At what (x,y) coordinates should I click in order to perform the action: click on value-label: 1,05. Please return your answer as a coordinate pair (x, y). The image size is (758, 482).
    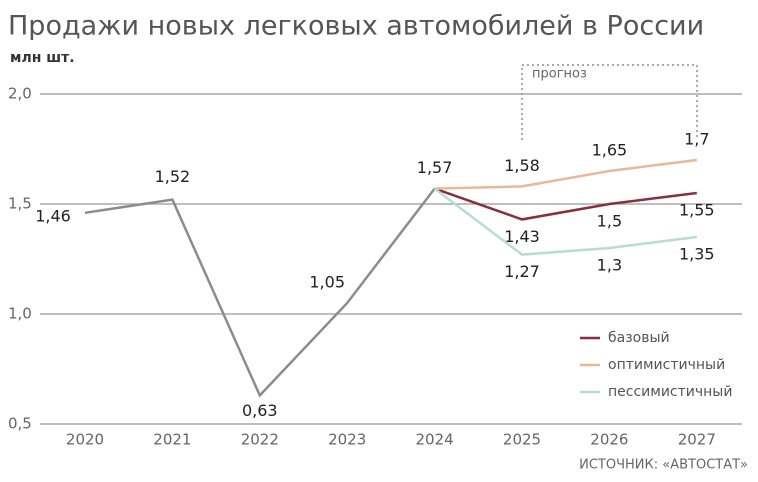
    Looking at the image, I should click on (327, 282).